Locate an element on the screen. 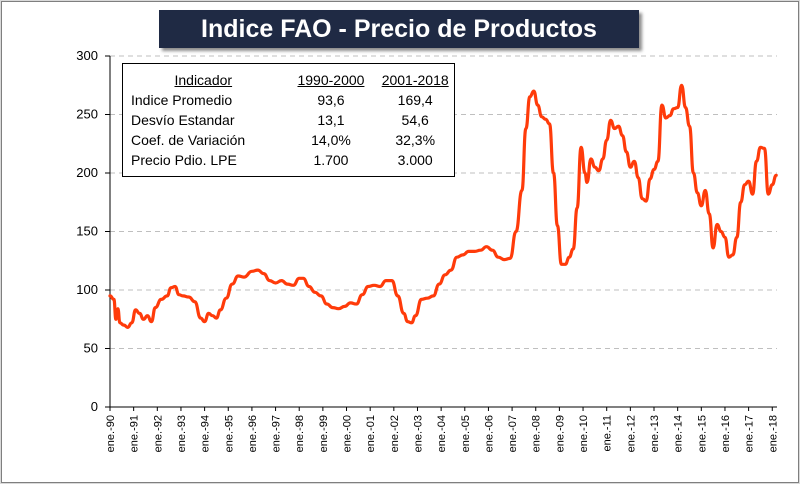 This screenshot has width=800, height=484. stats-cell-value: 14,0% is located at coordinates (331, 140).